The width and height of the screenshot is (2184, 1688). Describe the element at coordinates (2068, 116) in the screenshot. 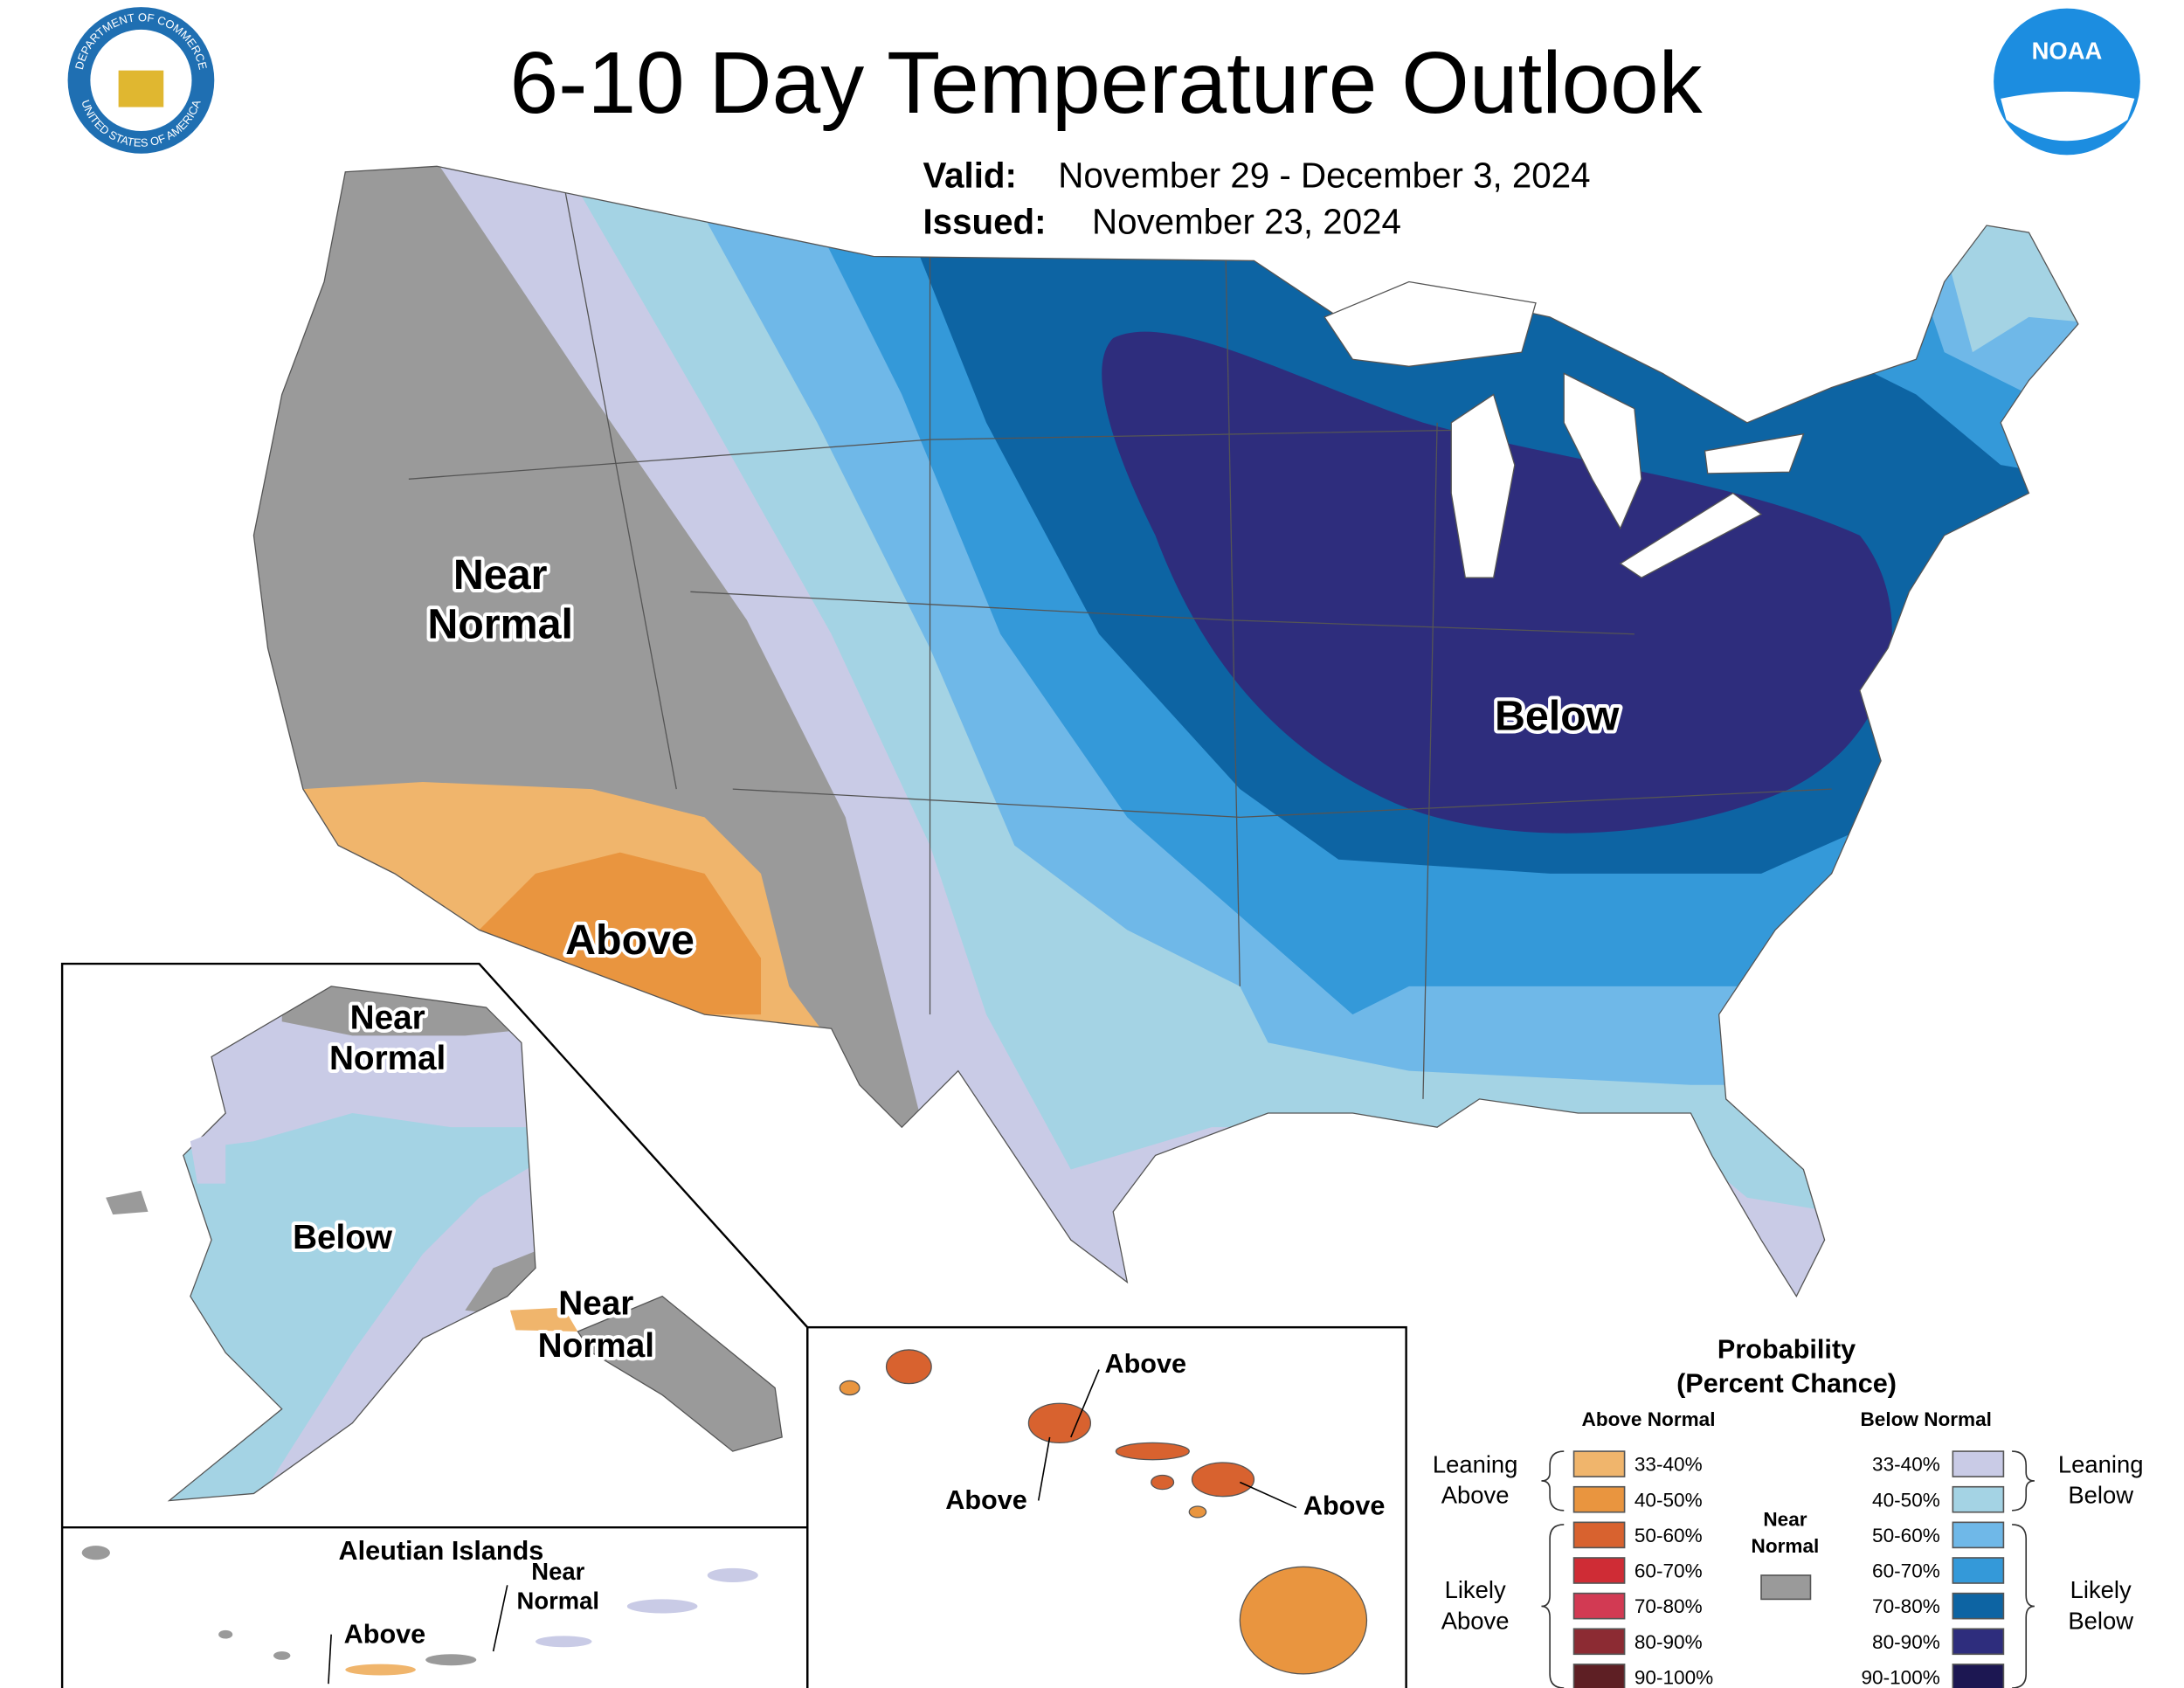

I see `noaa-gull` at that location.